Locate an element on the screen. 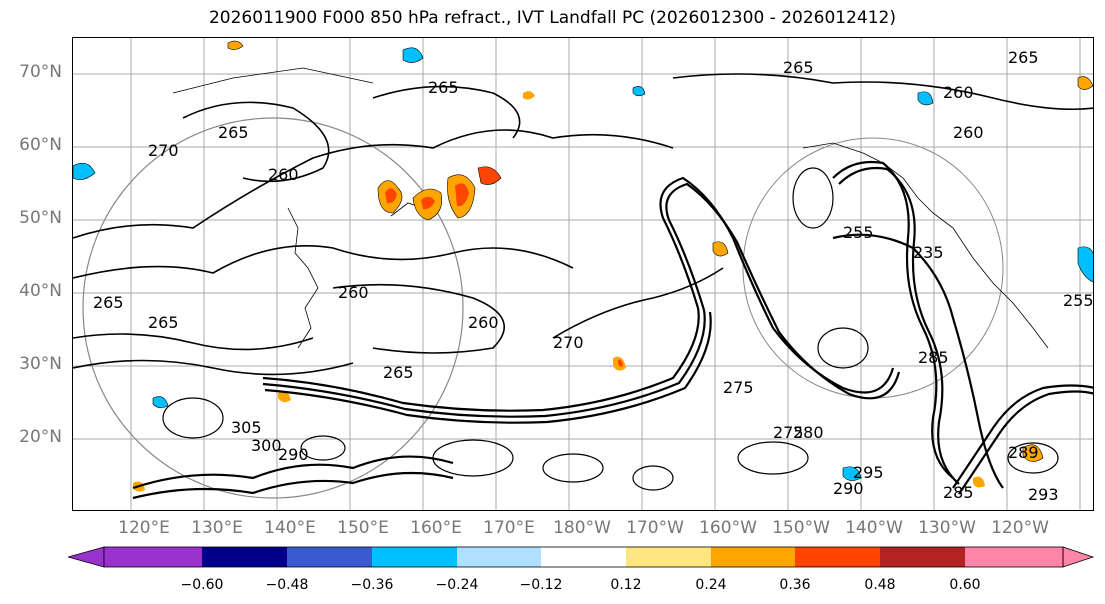  colorbar-tick: −0.60 is located at coordinates (202, 585).